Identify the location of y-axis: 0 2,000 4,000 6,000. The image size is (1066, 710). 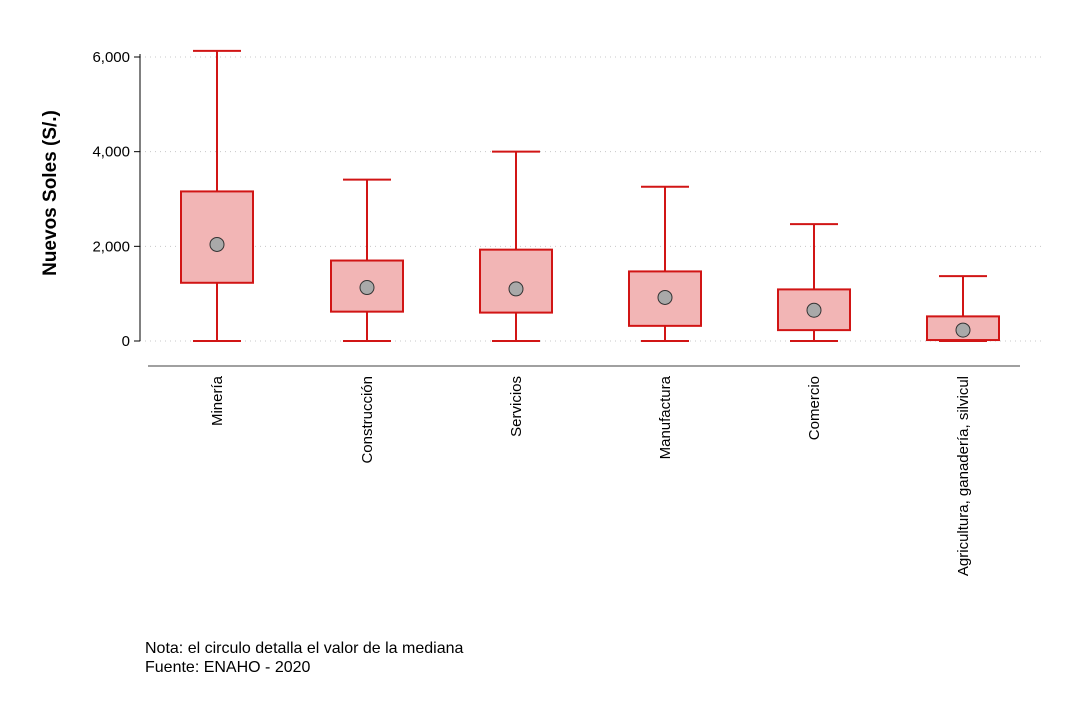
(116, 199).